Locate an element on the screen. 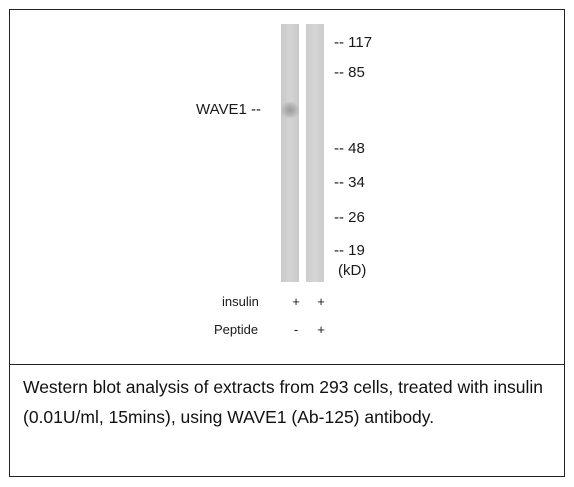 The height and width of the screenshot is (487, 574). insulin-lane2-sign: + is located at coordinates (321, 301).